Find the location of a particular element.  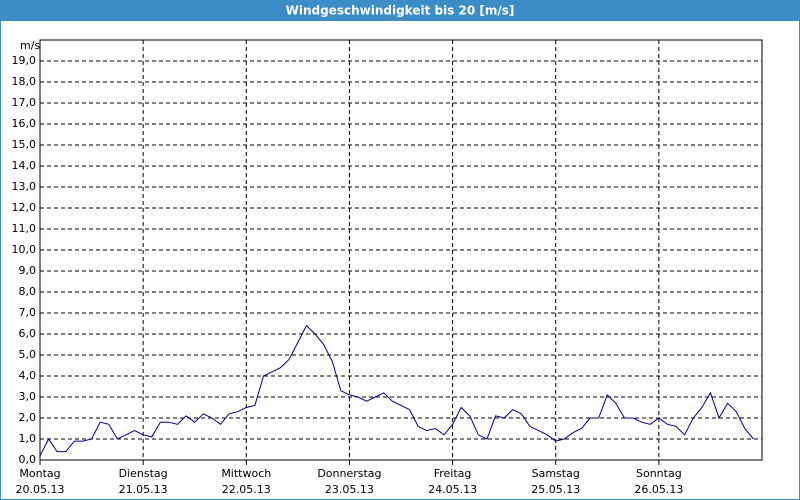

y-tick-label: 5,0 is located at coordinates (28, 354).